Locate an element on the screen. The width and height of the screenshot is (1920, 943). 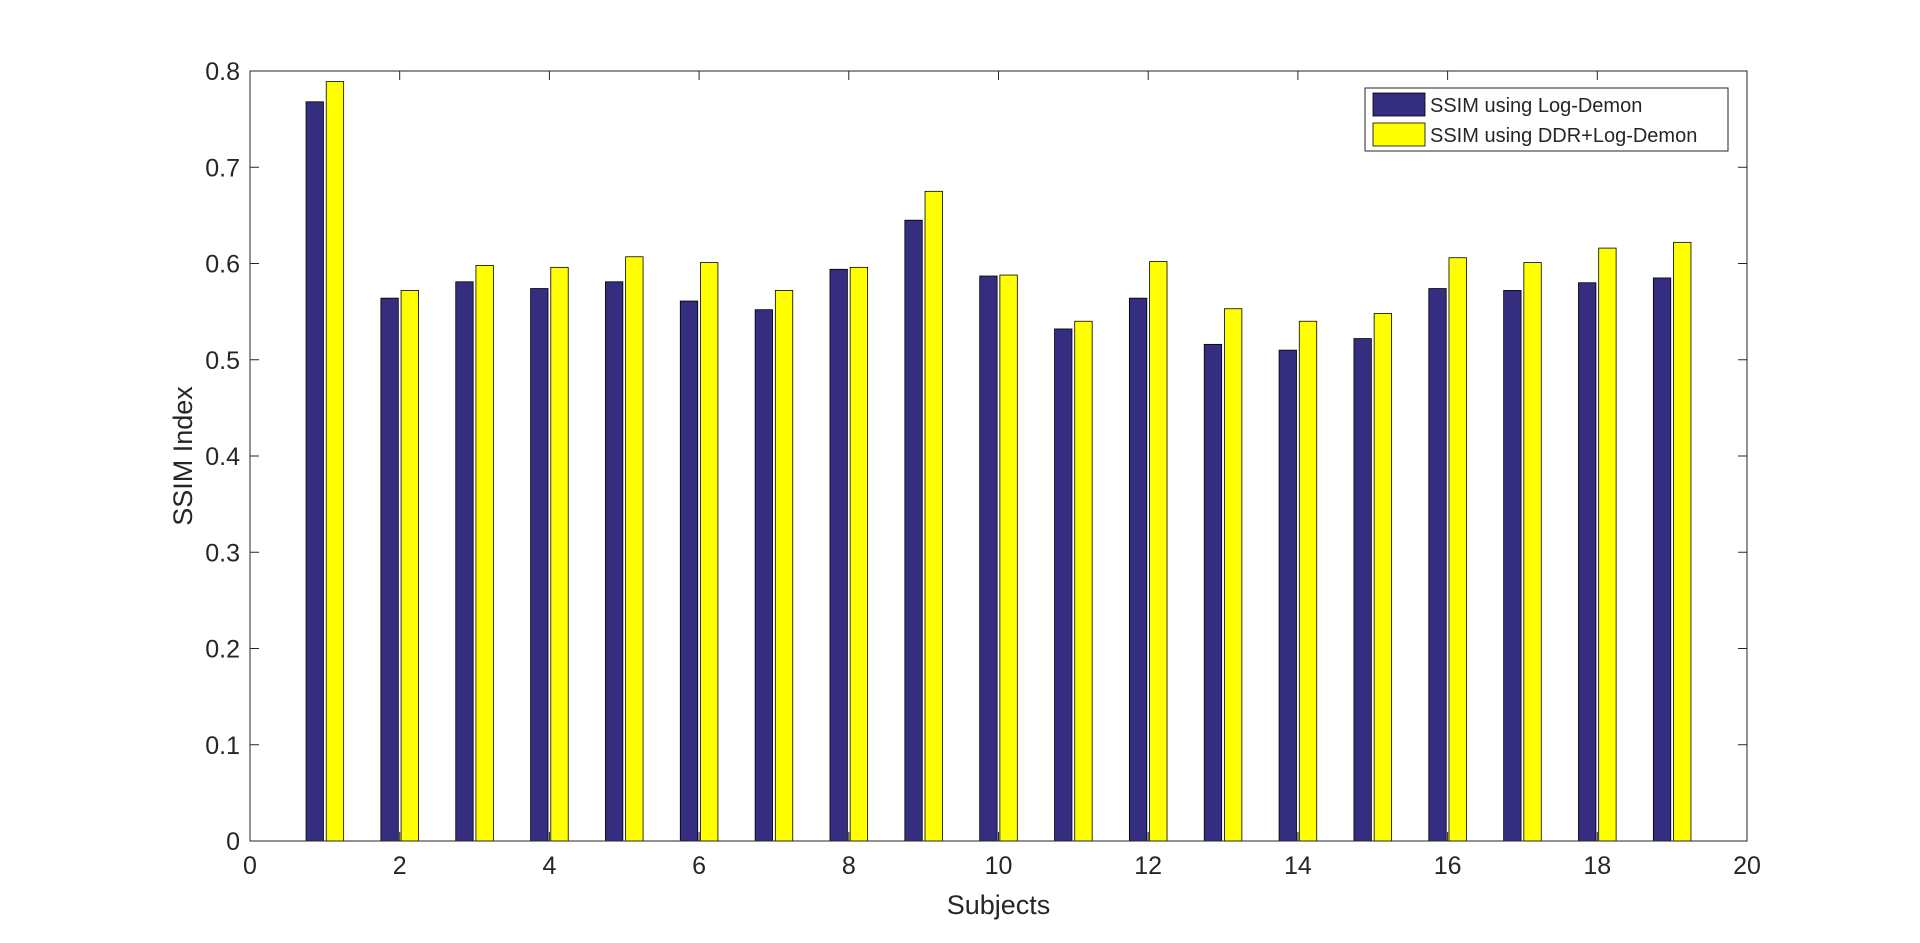
x-tick-label: 12 is located at coordinates (1148, 866).